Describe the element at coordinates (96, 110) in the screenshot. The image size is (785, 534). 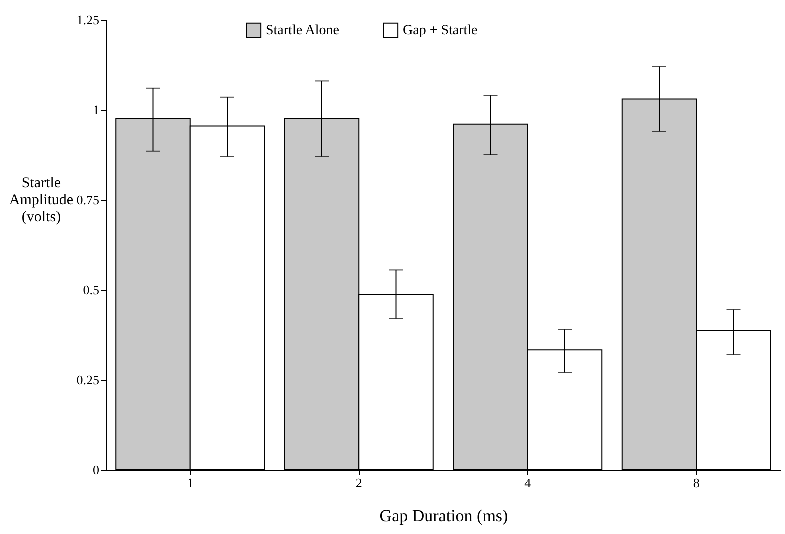
I see `y-tick-label: 1` at that location.